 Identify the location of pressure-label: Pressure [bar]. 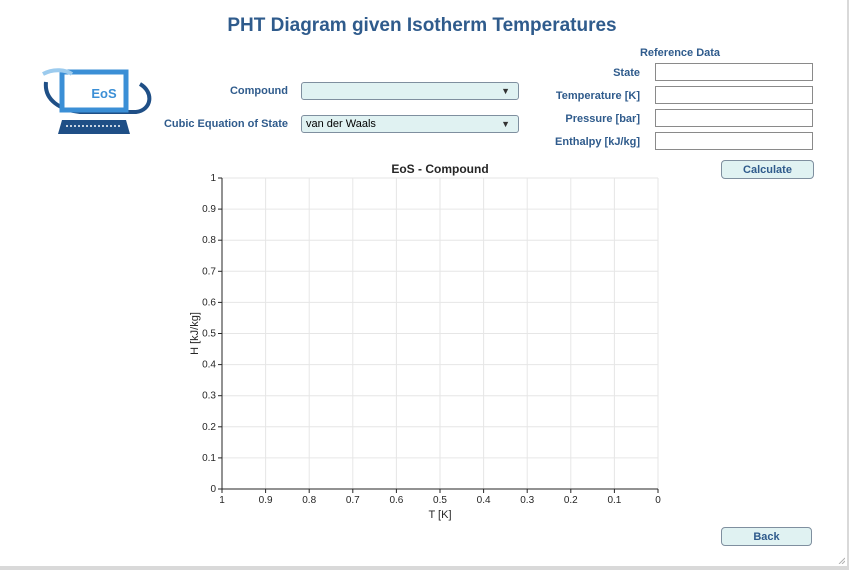
(602, 119).